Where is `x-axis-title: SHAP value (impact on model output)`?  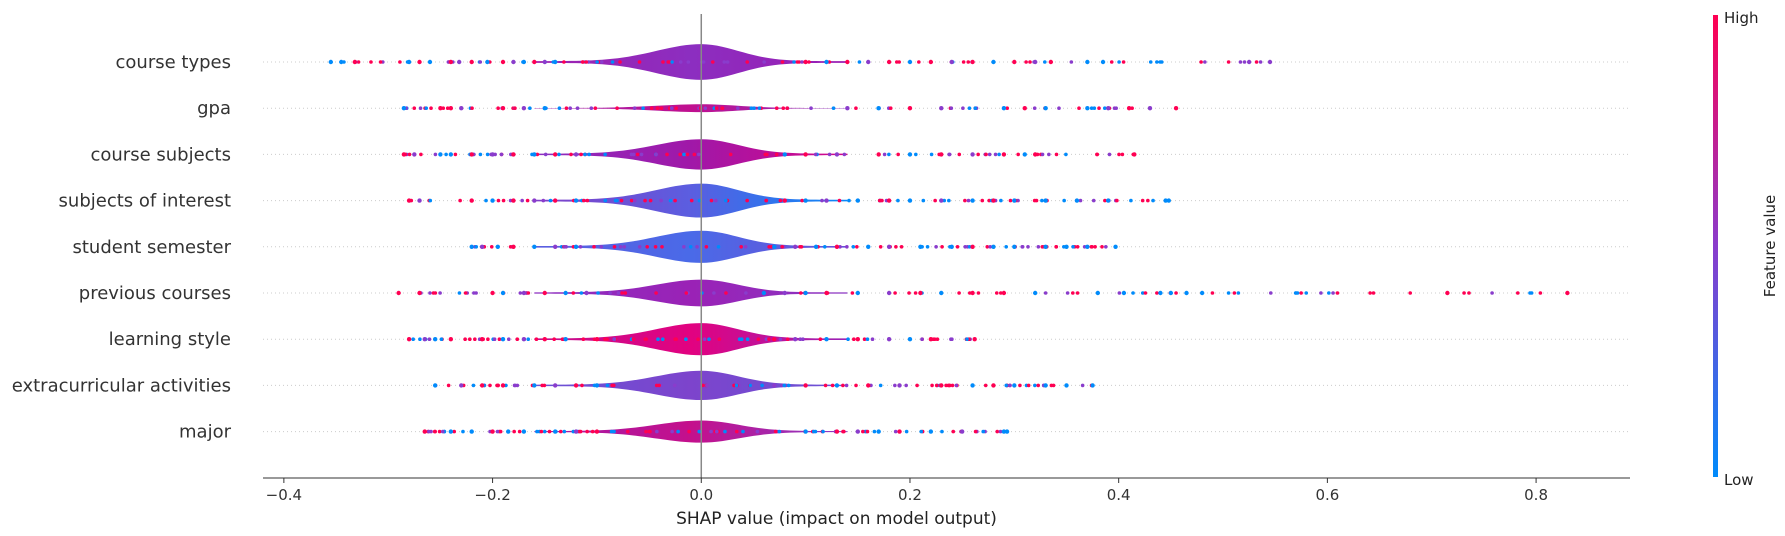
x-axis-title: SHAP value (impact on model output) is located at coordinates (836, 519).